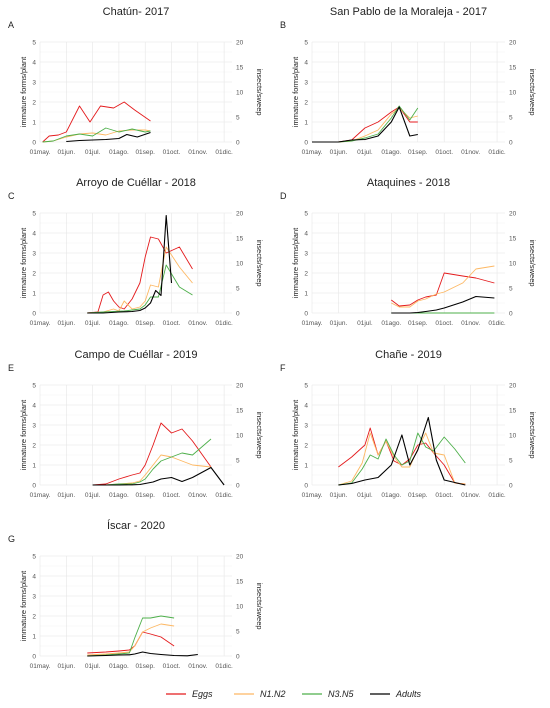 This screenshot has height=708, width=550. What do you see at coordinates (283, 196) in the screenshot?
I see `panel-letter: D` at bounding box center [283, 196].